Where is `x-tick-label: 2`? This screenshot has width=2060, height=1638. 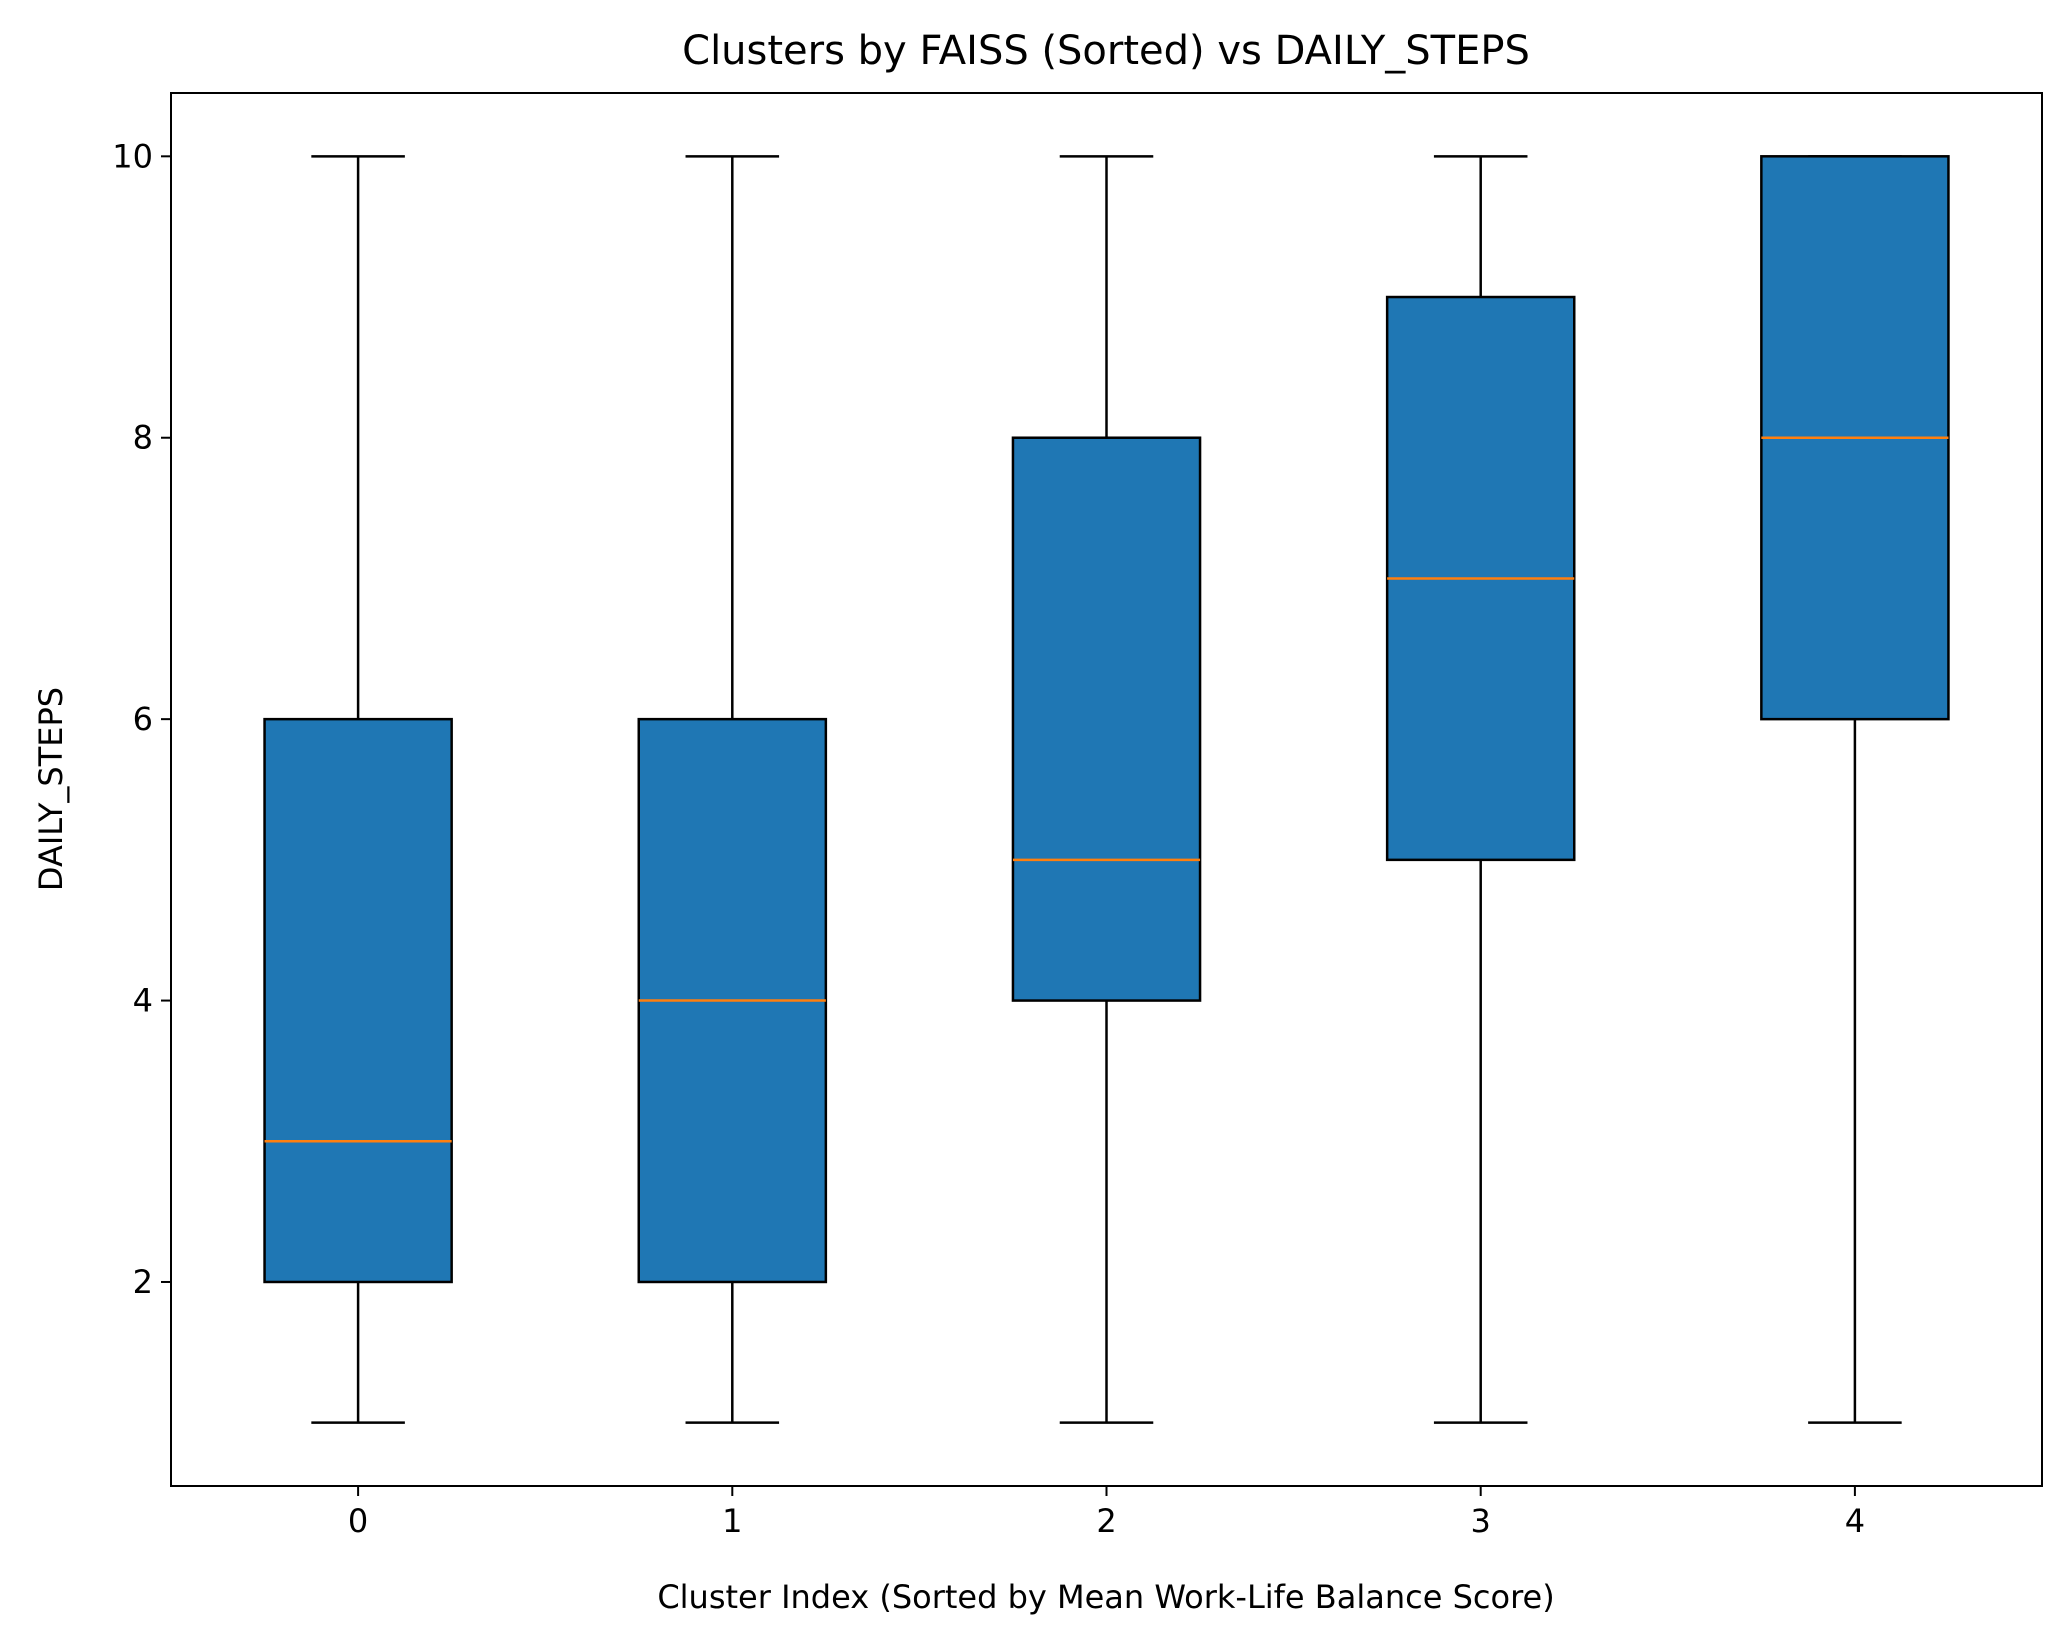
x-tick-label: 2 is located at coordinates (1106, 1521).